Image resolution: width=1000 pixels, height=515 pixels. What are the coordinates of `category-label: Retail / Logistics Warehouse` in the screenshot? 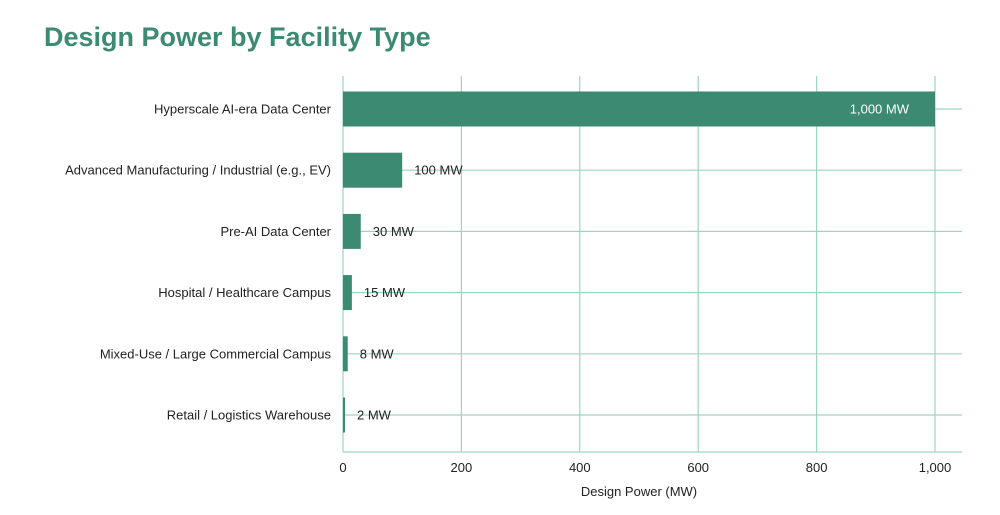 It's located at (249, 415).